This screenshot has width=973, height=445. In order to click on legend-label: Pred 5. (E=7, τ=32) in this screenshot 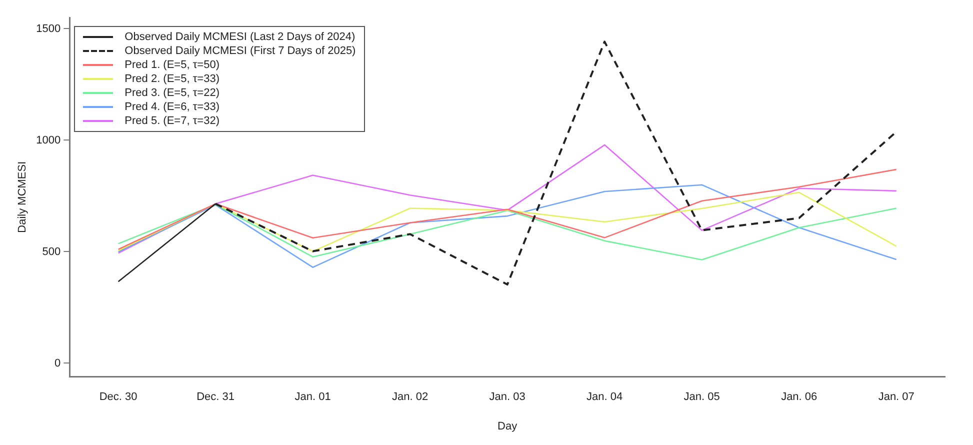, I will do `click(172, 121)`.